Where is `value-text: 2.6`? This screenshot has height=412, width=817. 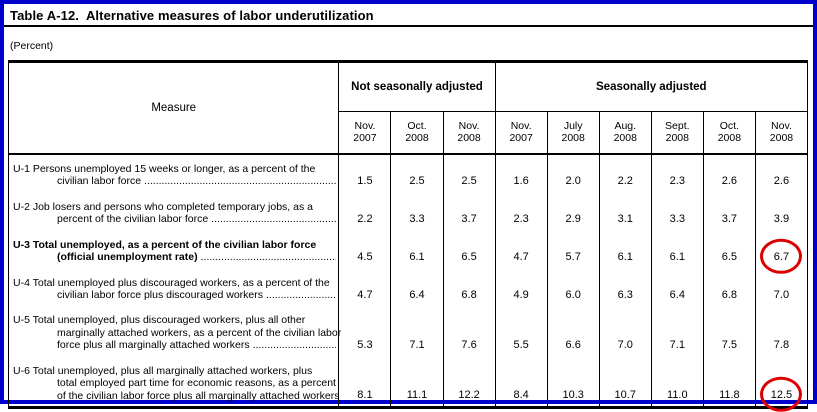 value-text: 2.6 is located at coordinates (781, 180).